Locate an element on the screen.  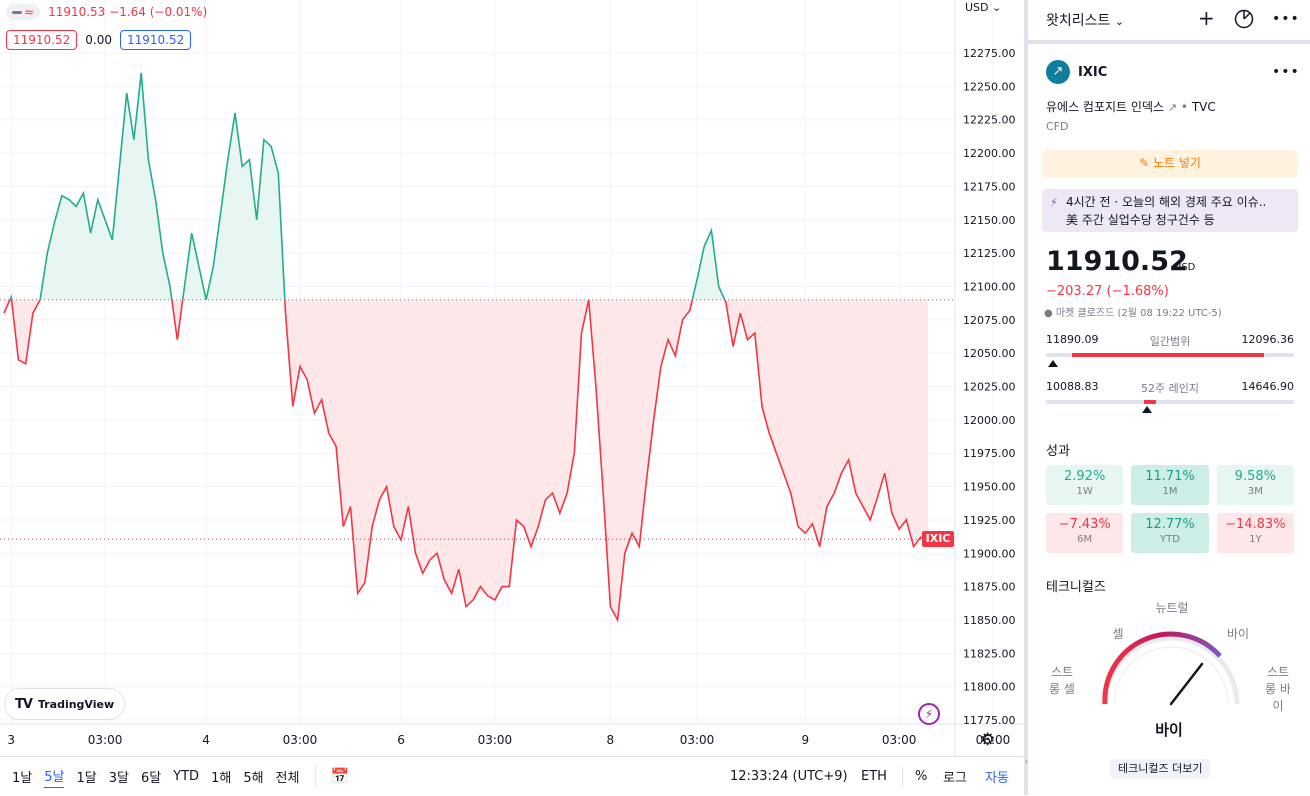
performance-period: YTD is located at coordinates (1170, 539).